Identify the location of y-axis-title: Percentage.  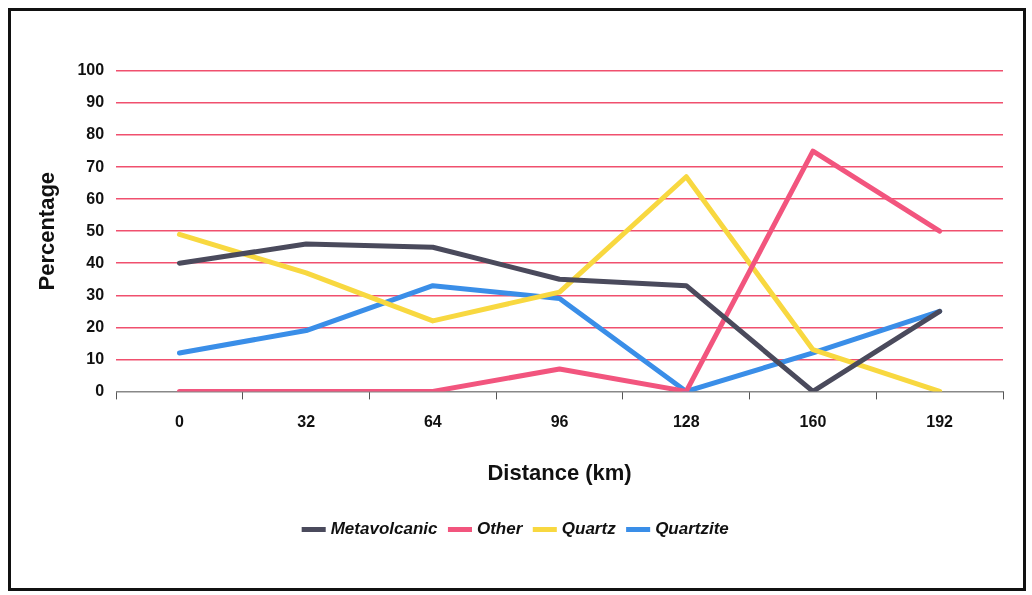
(47, 231).